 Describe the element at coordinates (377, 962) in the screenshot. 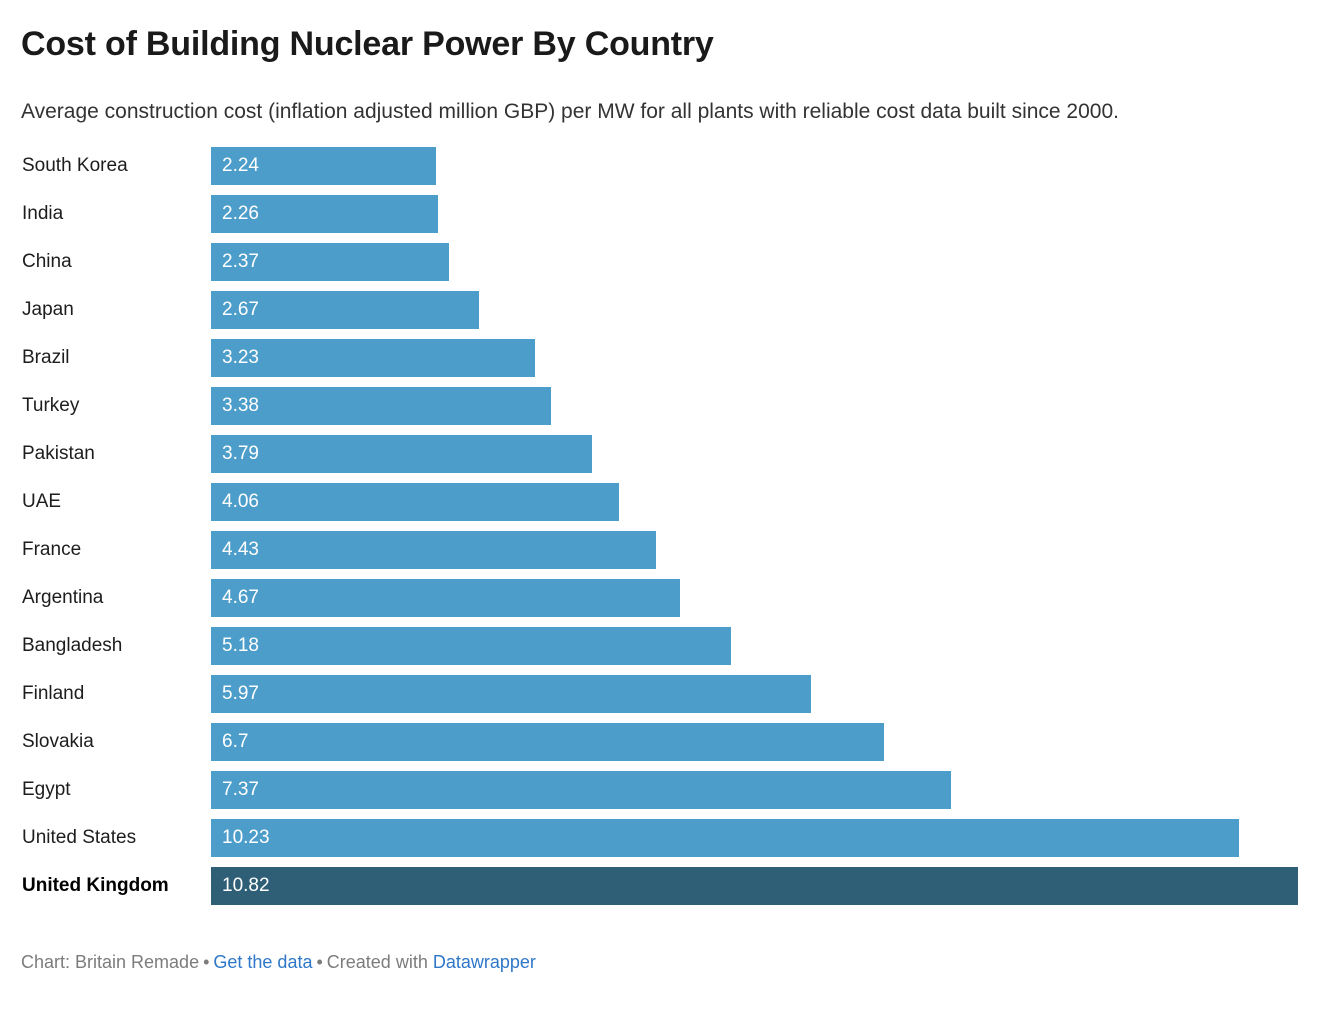

I see `footer-created-with: Created with` at that location.